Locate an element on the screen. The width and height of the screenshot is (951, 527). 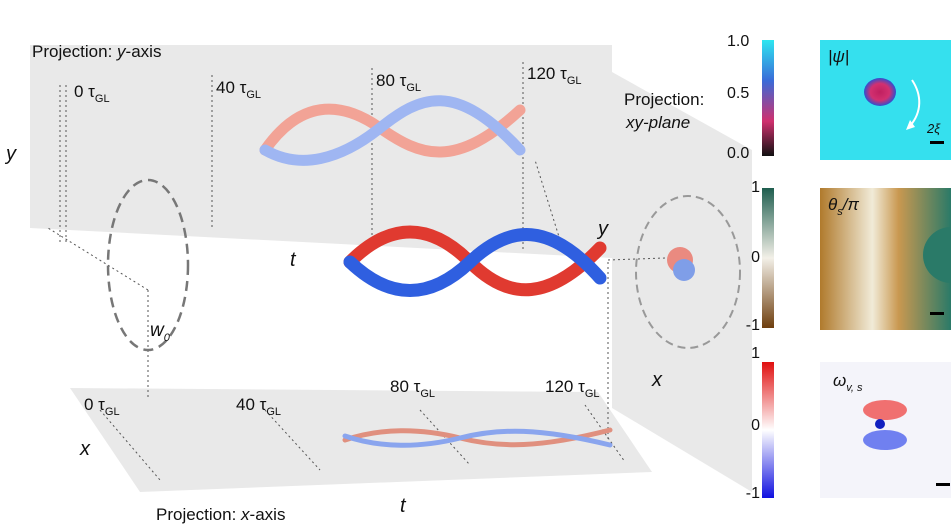
waist-label: w0 is located at coordinates (160, 332).